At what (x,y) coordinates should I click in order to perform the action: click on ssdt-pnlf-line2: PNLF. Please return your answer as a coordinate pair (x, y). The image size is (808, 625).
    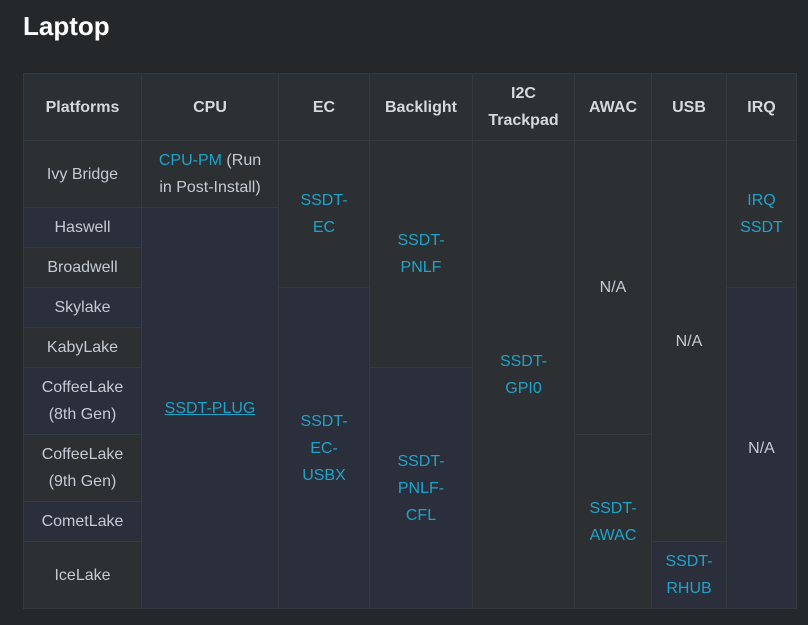
    Looking at the image, I should click on (421, 267).